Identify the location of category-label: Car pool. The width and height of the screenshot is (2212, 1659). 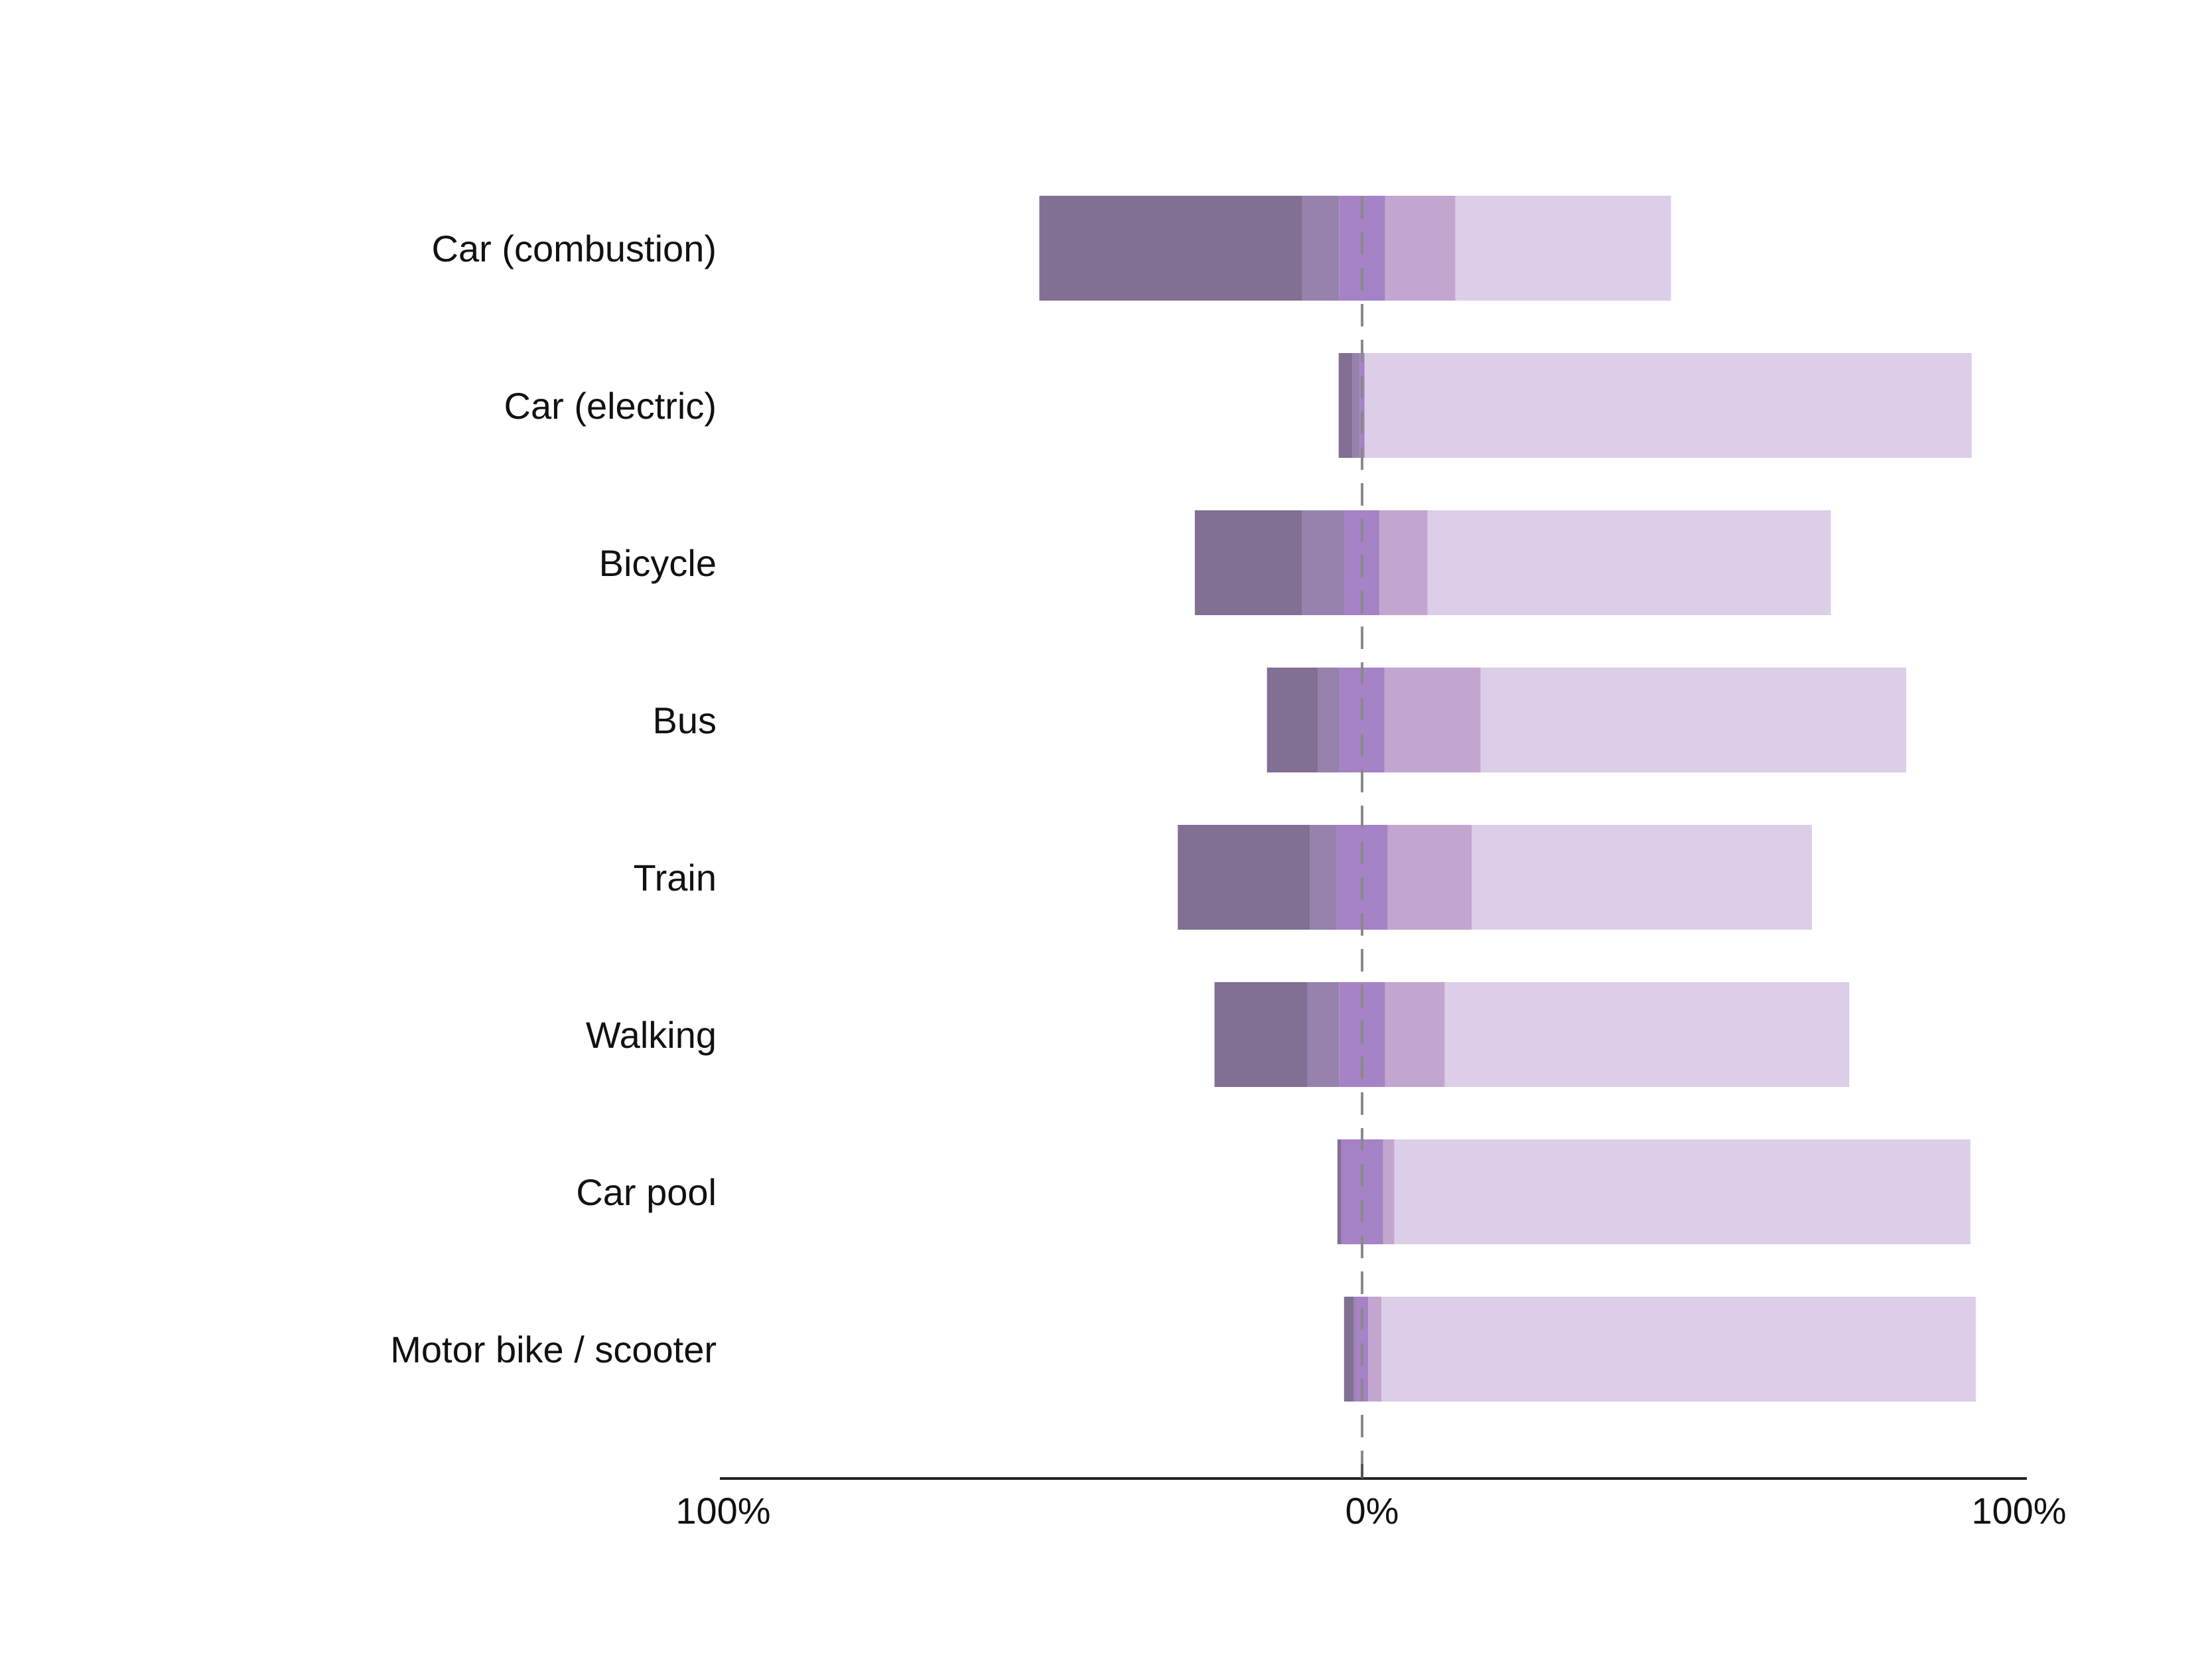
(646, 1192).